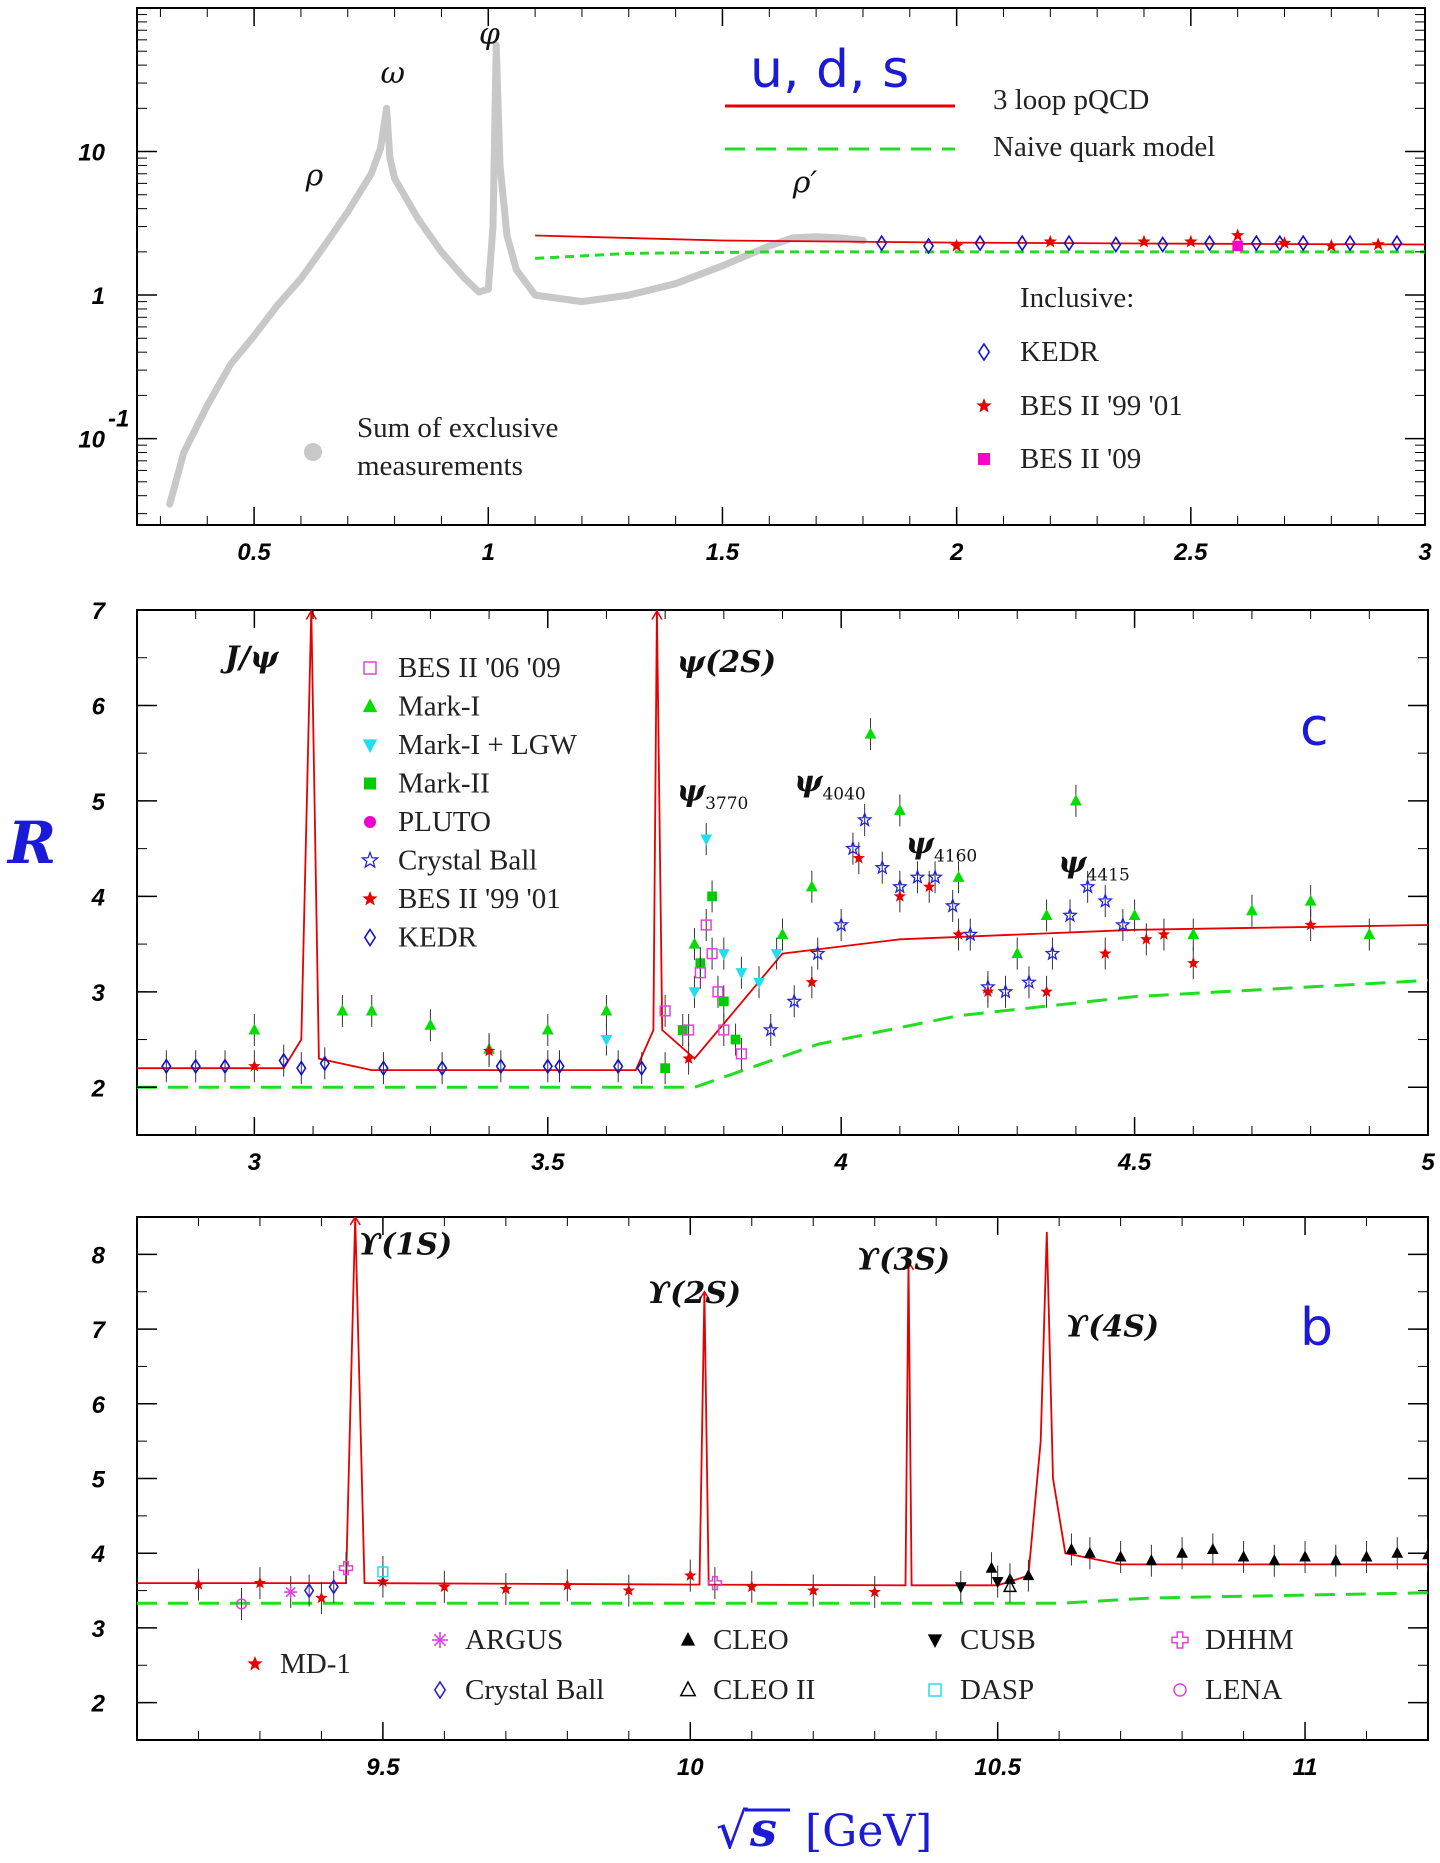  Describe the element at coordinates (370, 898) in the screenshot. I see `legend-bes-ii-99-01-marker` at that location.